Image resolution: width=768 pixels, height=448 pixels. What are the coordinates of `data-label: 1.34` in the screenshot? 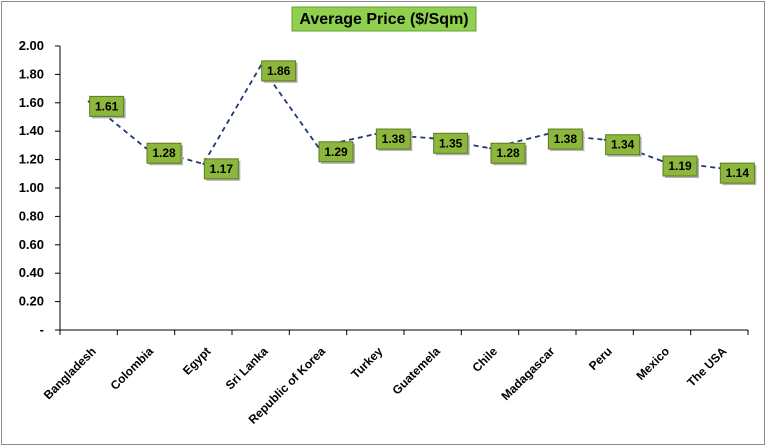 It's located at (623, 145).